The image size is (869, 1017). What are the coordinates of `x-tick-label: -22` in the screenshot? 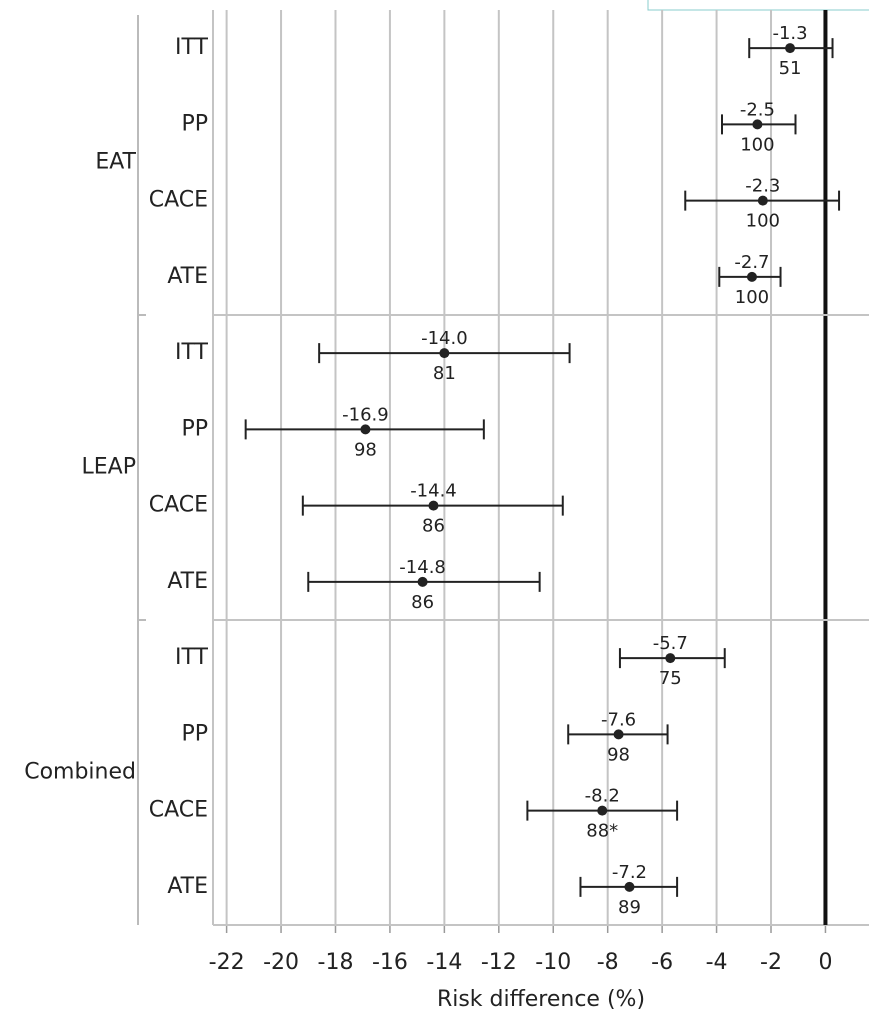 It's located at (227, 962).